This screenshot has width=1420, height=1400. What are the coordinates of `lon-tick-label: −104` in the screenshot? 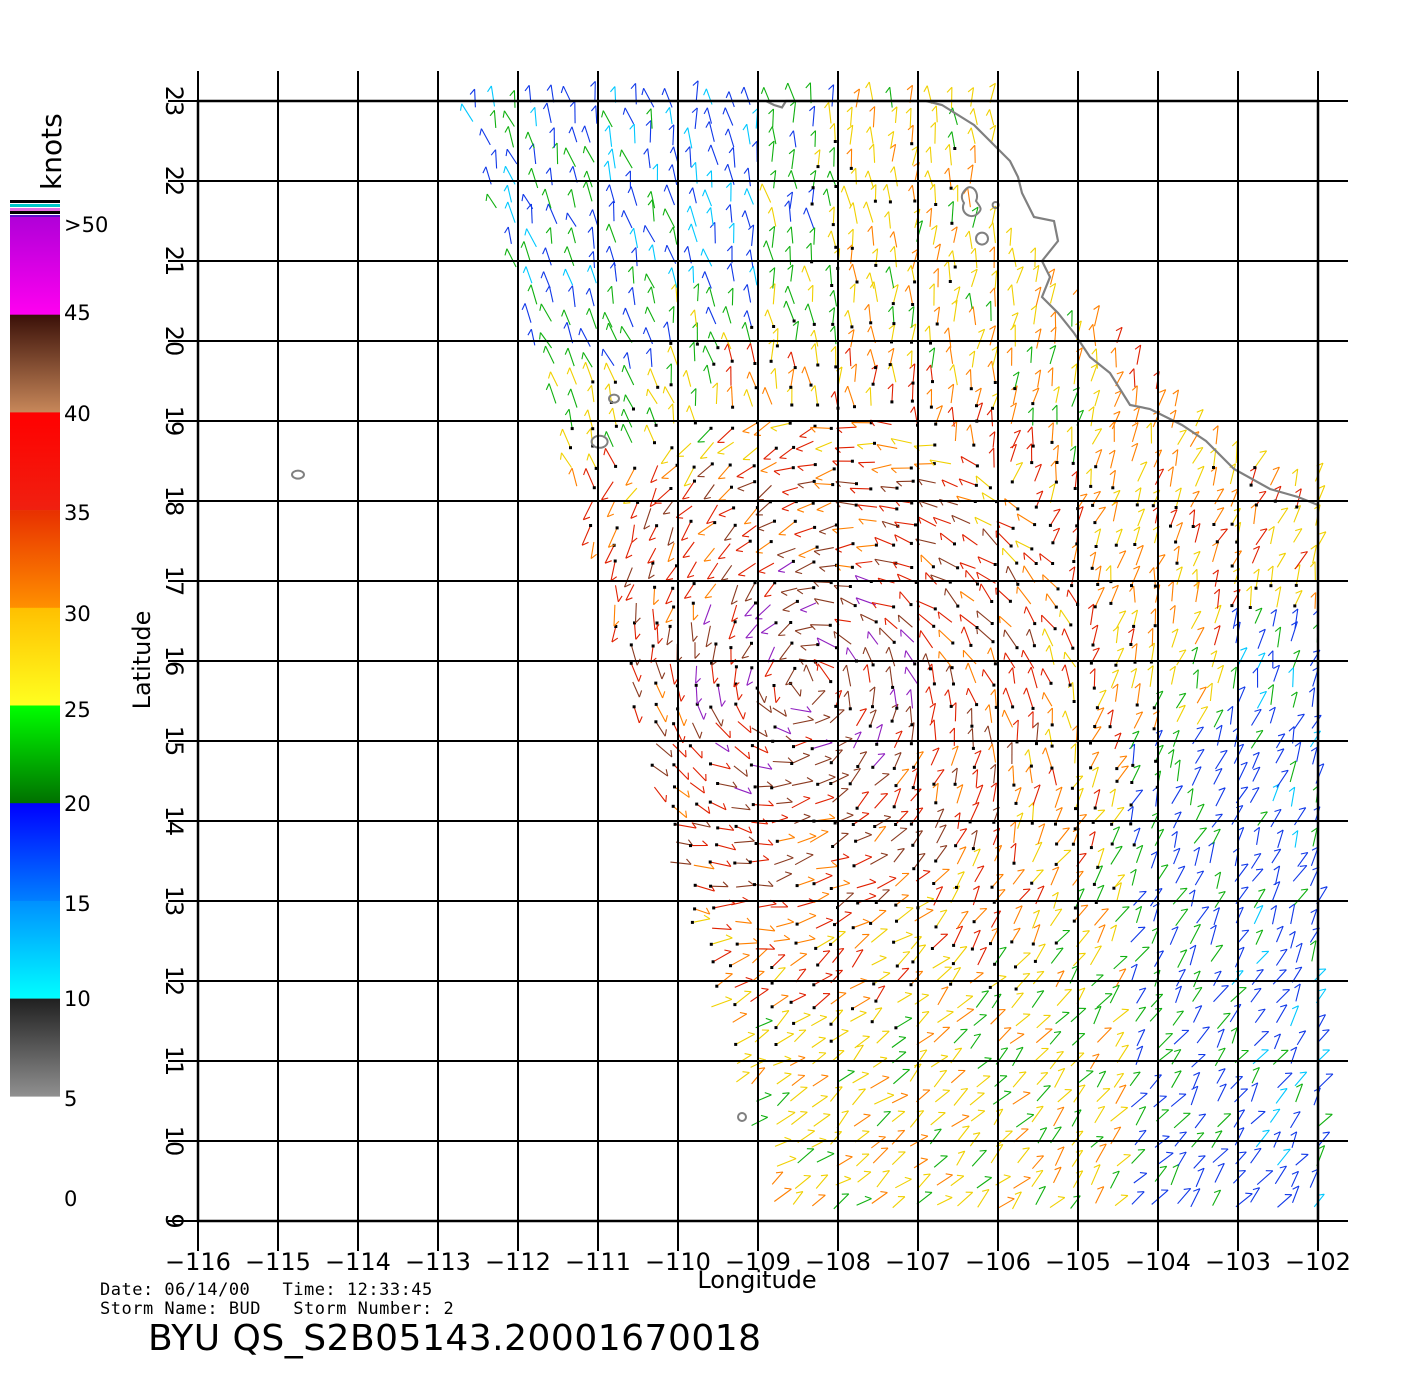 It's located at (1158, 1262).